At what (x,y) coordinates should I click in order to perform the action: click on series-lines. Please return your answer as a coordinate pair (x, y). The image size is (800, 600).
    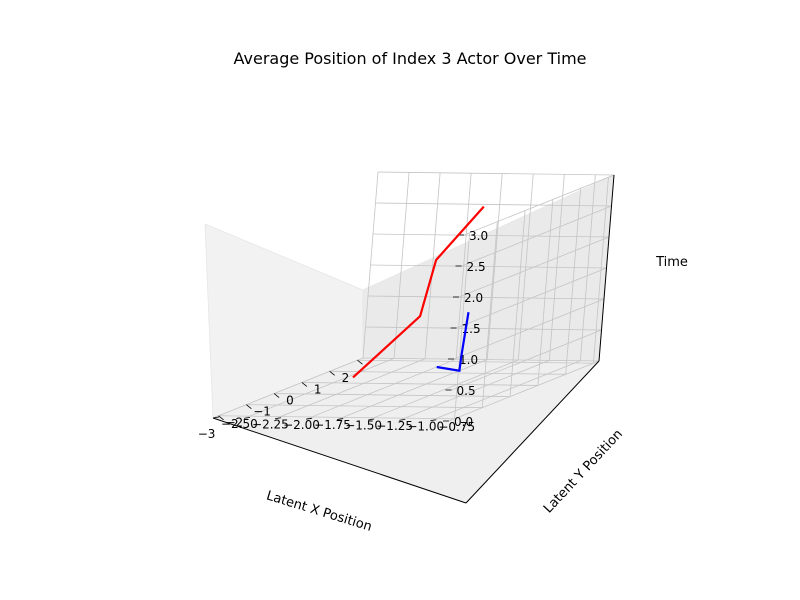
    Looking at the image, I should click on (418, 292).